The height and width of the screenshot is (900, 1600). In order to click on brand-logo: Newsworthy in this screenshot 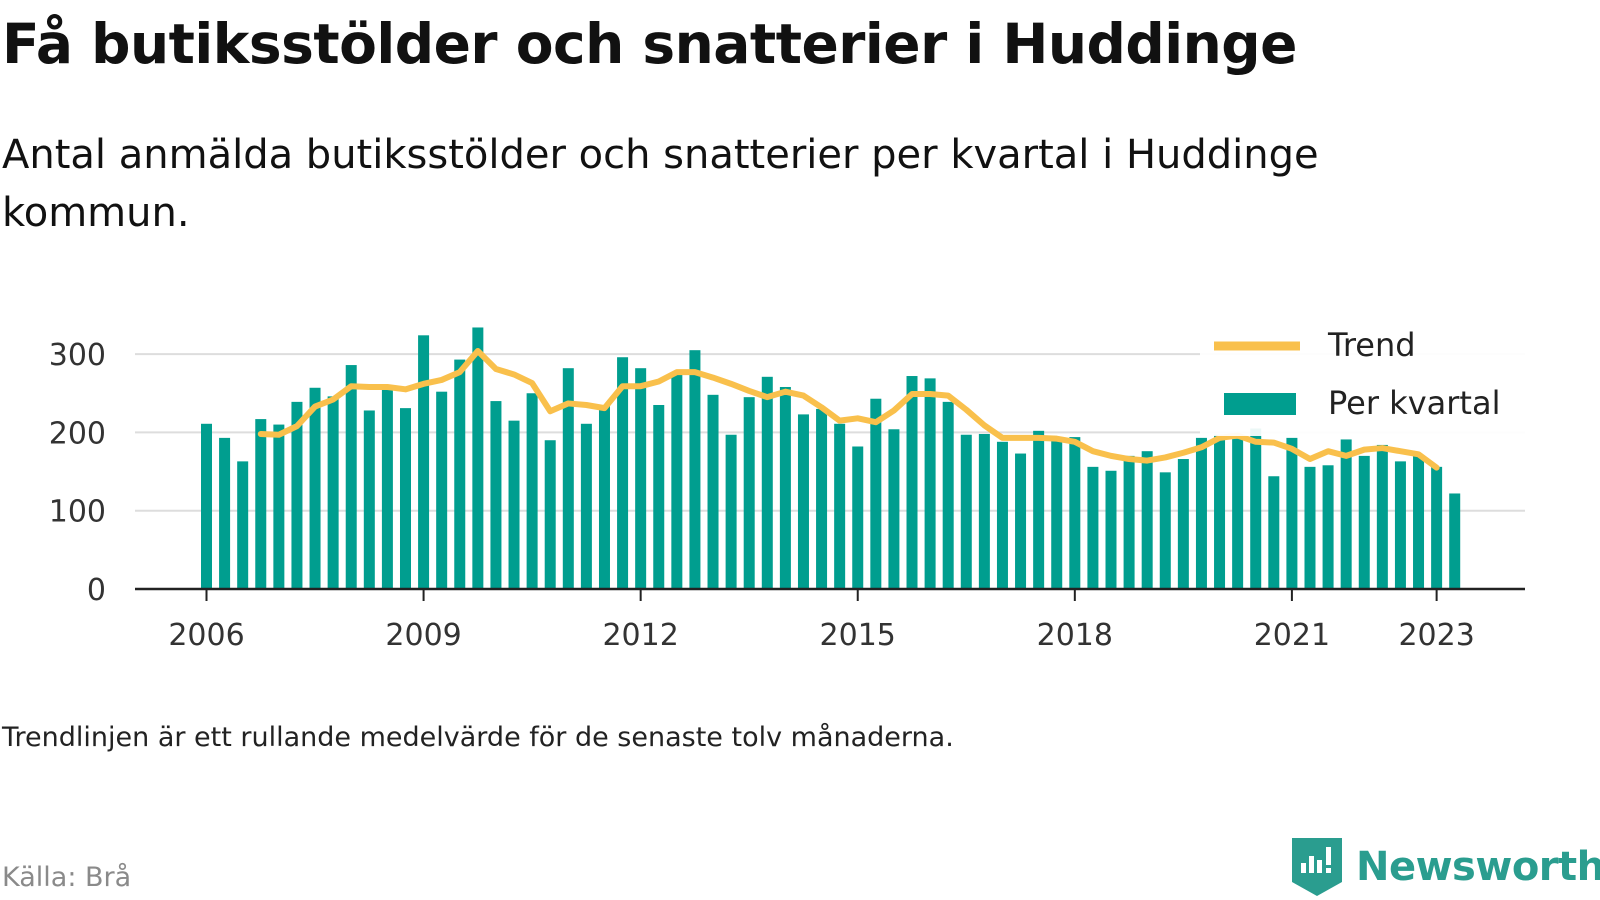, I will do `click(1446, 867)`.